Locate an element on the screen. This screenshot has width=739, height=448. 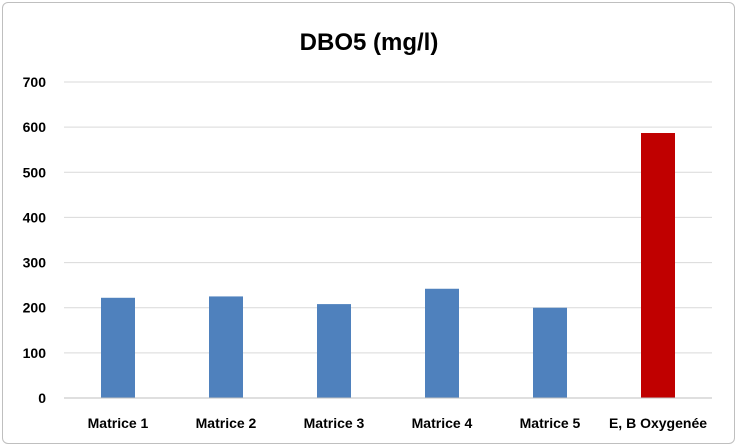
y-tick-label: 100 is located at coordinates (35, 353).